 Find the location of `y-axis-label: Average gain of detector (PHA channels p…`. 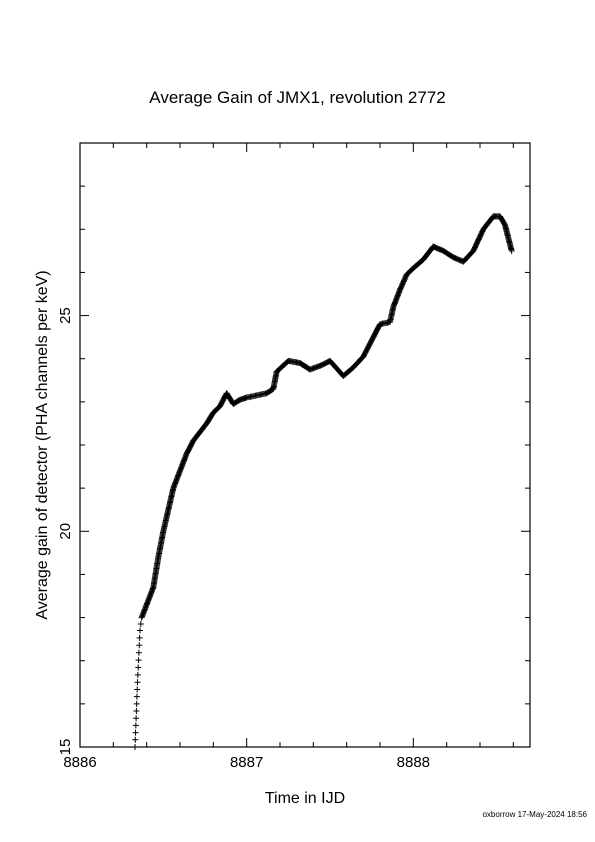

y-axis-label: Average gain of detector (PHA channels p… is located at coordinates (42, 445).